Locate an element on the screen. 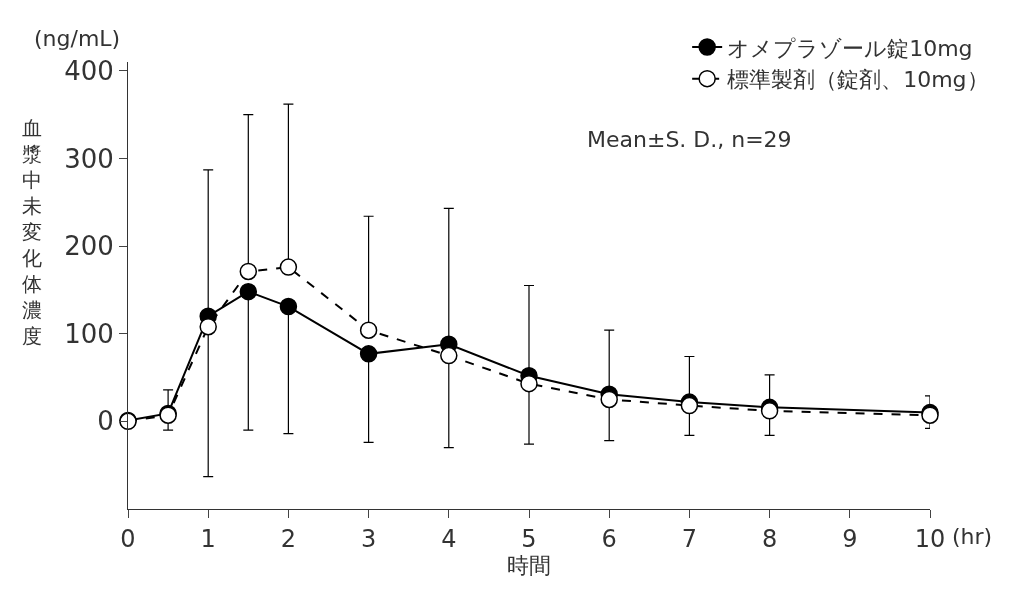 This screenshot has width=1012, height=591. x-tick-label: 8 is located at coordinates (769, 538).